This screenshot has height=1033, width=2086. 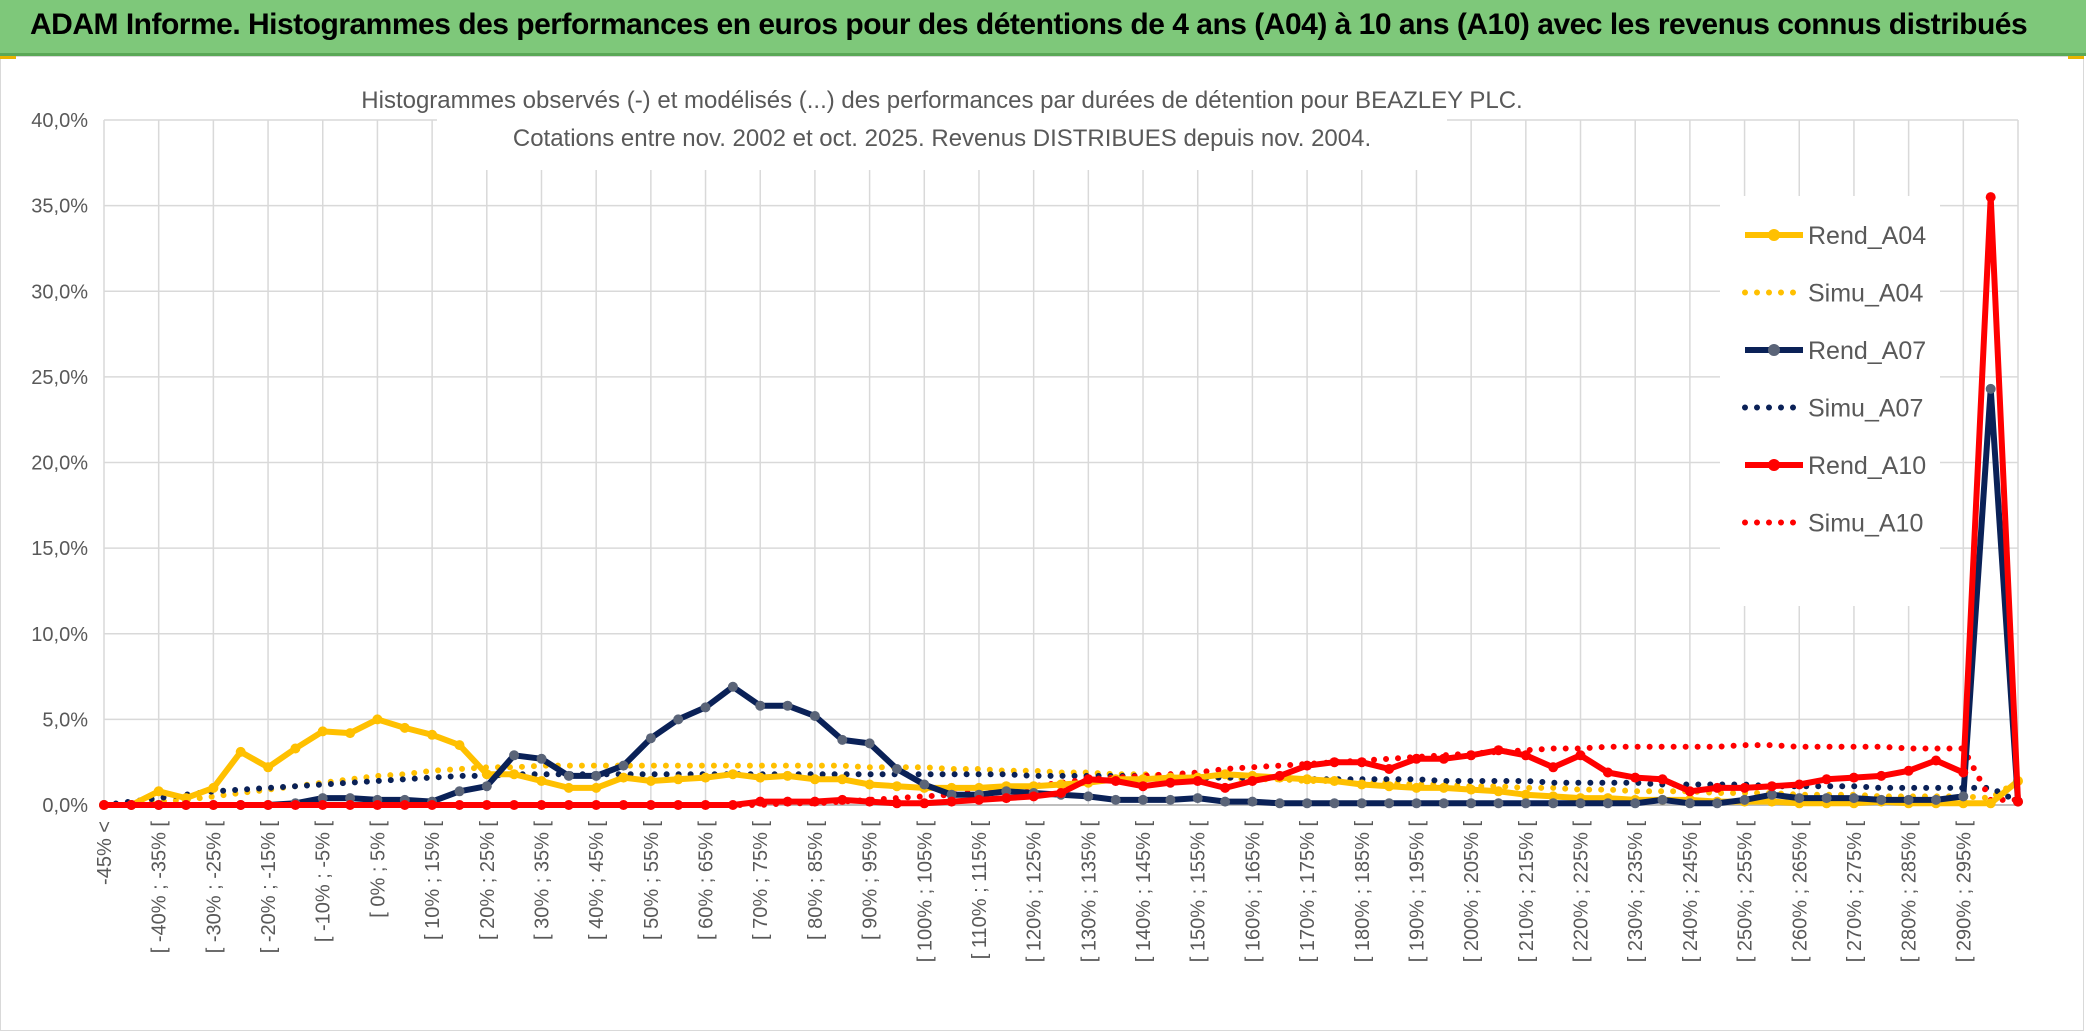 I want to click on x-tick-label: [ 210% ; 215% [, so click(x=1527, y=892).